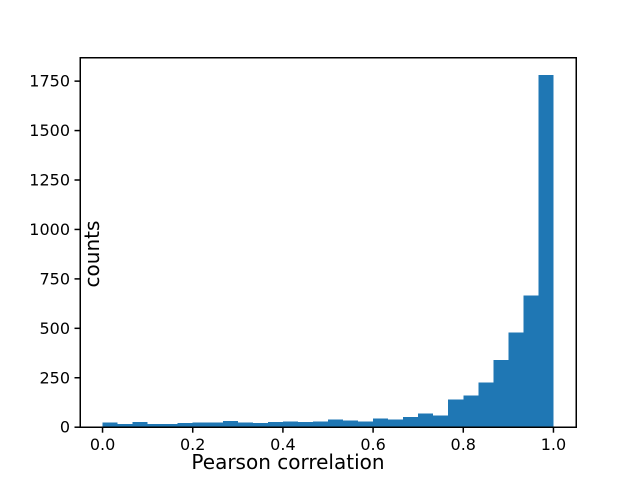  I want to click on y-tick-label: 0, so click(65, 427).